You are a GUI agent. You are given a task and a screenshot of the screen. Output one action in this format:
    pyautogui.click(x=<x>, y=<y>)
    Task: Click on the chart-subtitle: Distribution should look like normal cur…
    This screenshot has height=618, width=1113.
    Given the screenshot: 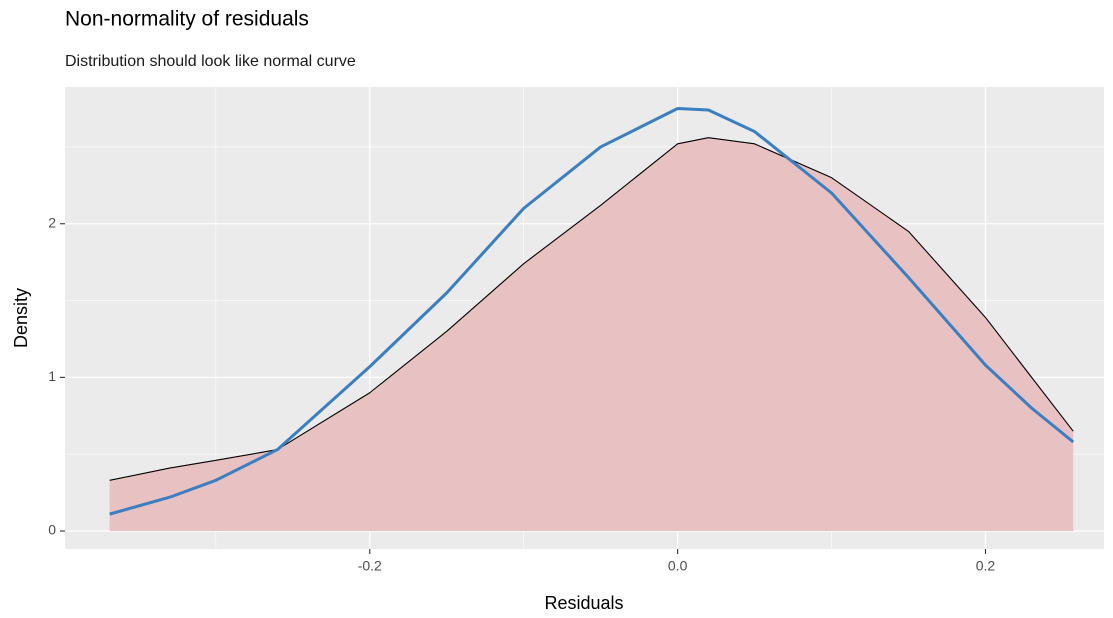 What is the action you would take?
    pyautogui.click(x=210, y=61)
    